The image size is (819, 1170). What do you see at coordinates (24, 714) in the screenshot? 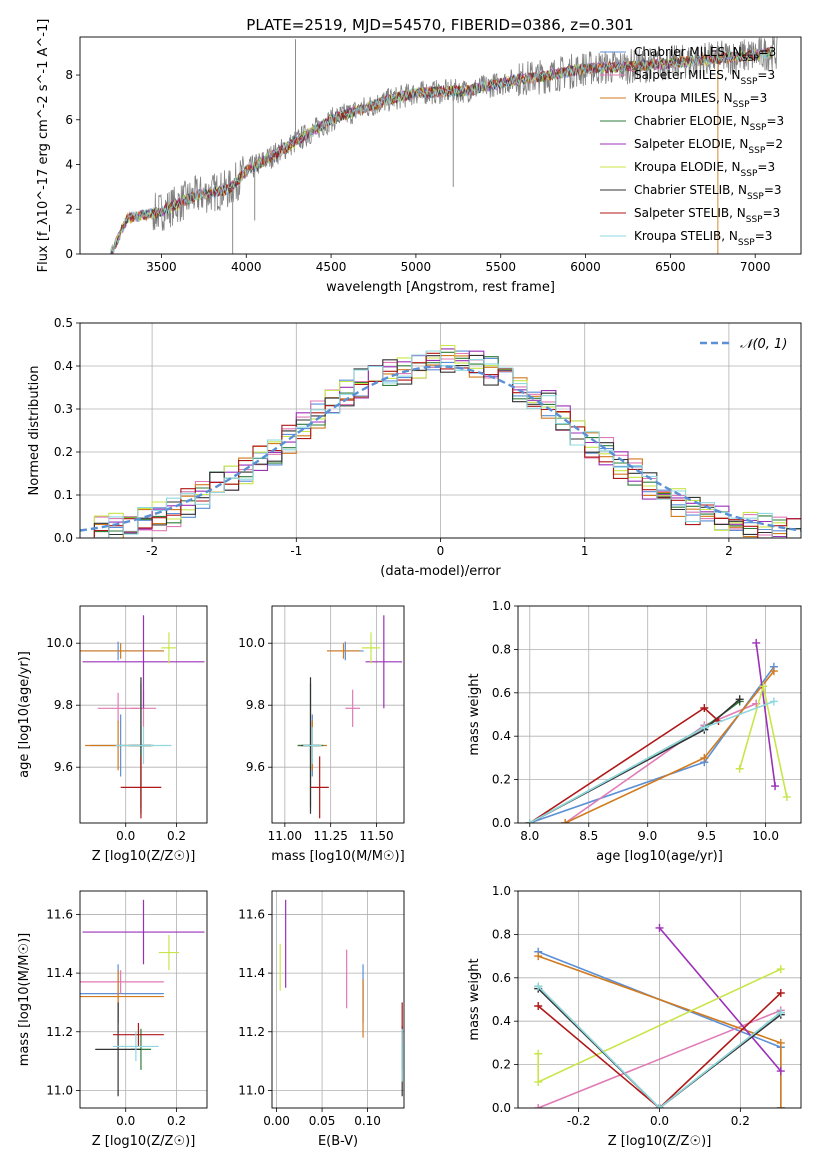
I see `y-axis-label: age [log10(age/yr)]` at bounding box center [24, 714].